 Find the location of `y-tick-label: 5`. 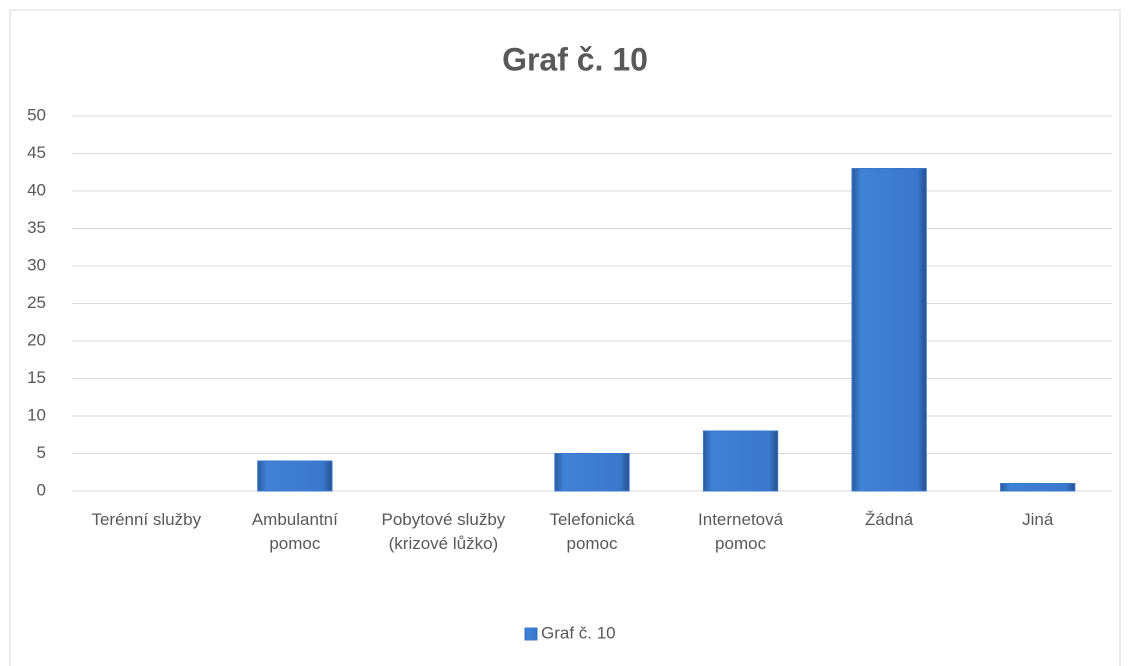

y-tick-label: 5 is located at coordinates (41, 452).